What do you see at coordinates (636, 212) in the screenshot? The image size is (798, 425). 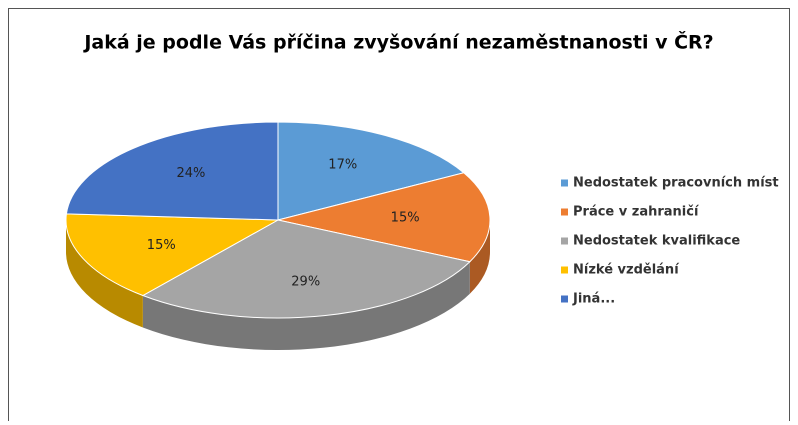 I see `legend-label: Práce v zahraničí` at bounding box center [636, 212].